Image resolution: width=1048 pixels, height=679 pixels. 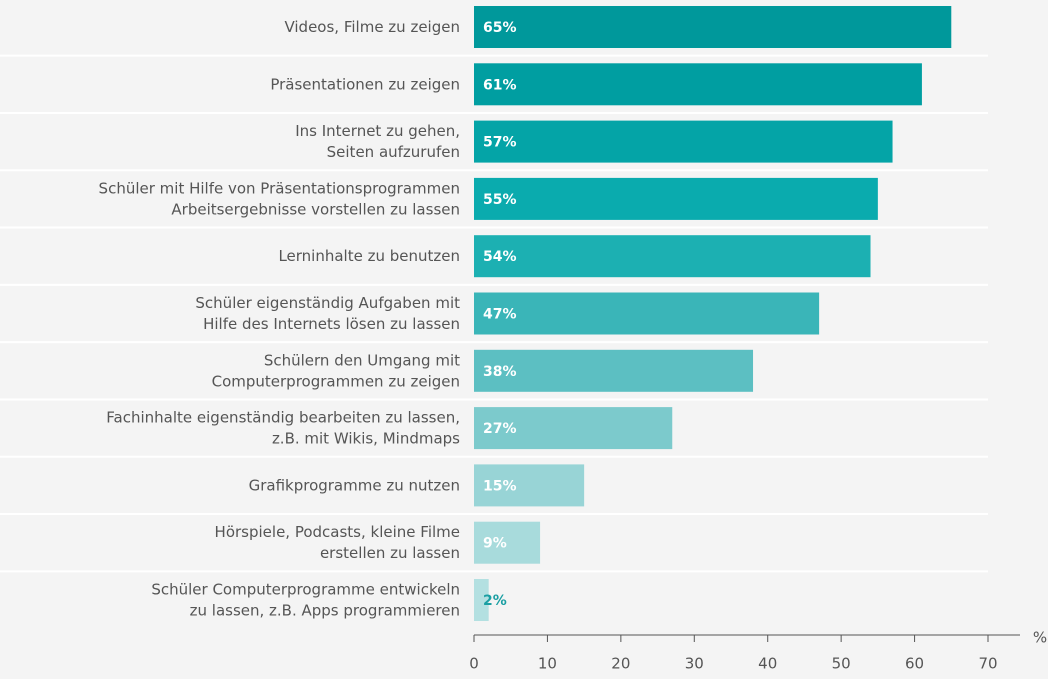 What do you see at coordinates (1040, 638) in the screenshot?
I see `x-unit: %` at bounding box center [1040, 638].